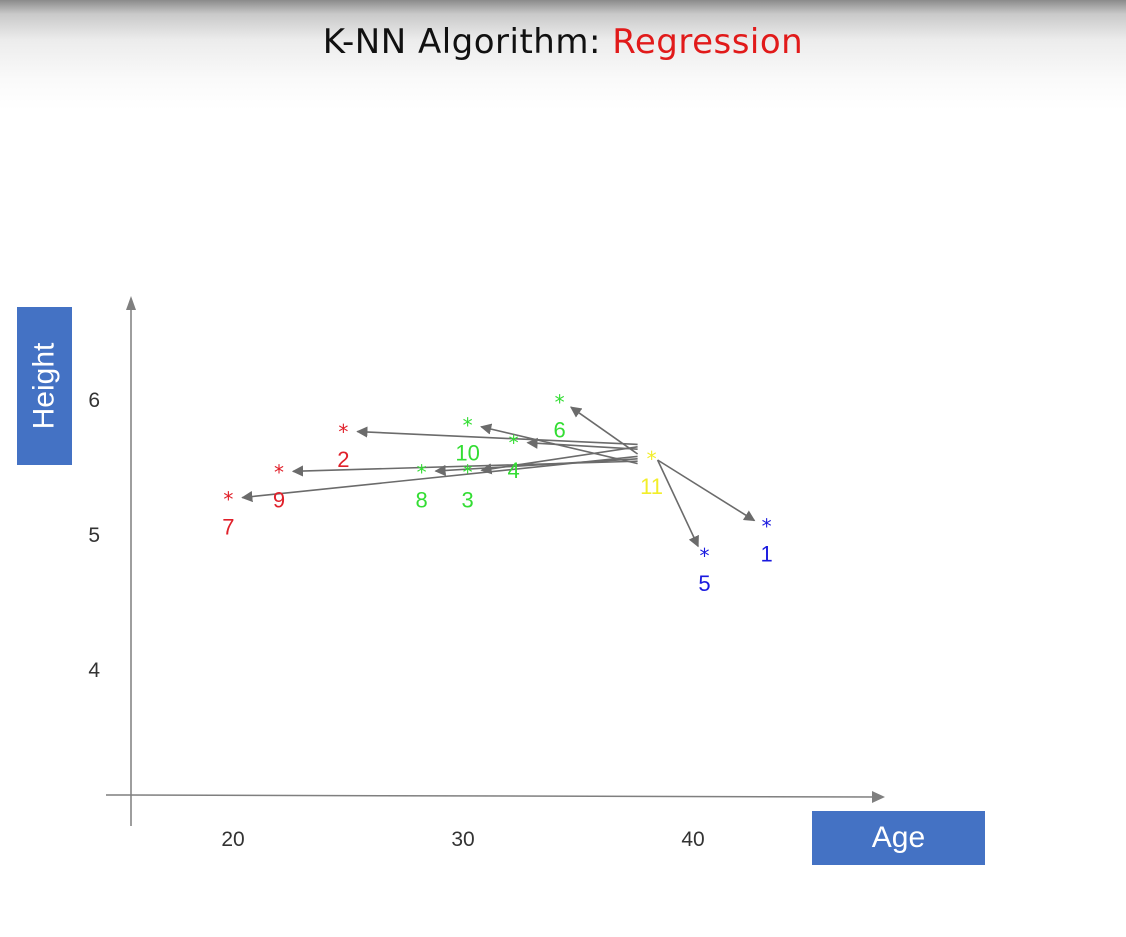 This screenshot has height=937, width=1126. I want to click on data-points: *1*2*3*4*5*6*7*8*9*10 *11, so click(497, 493).